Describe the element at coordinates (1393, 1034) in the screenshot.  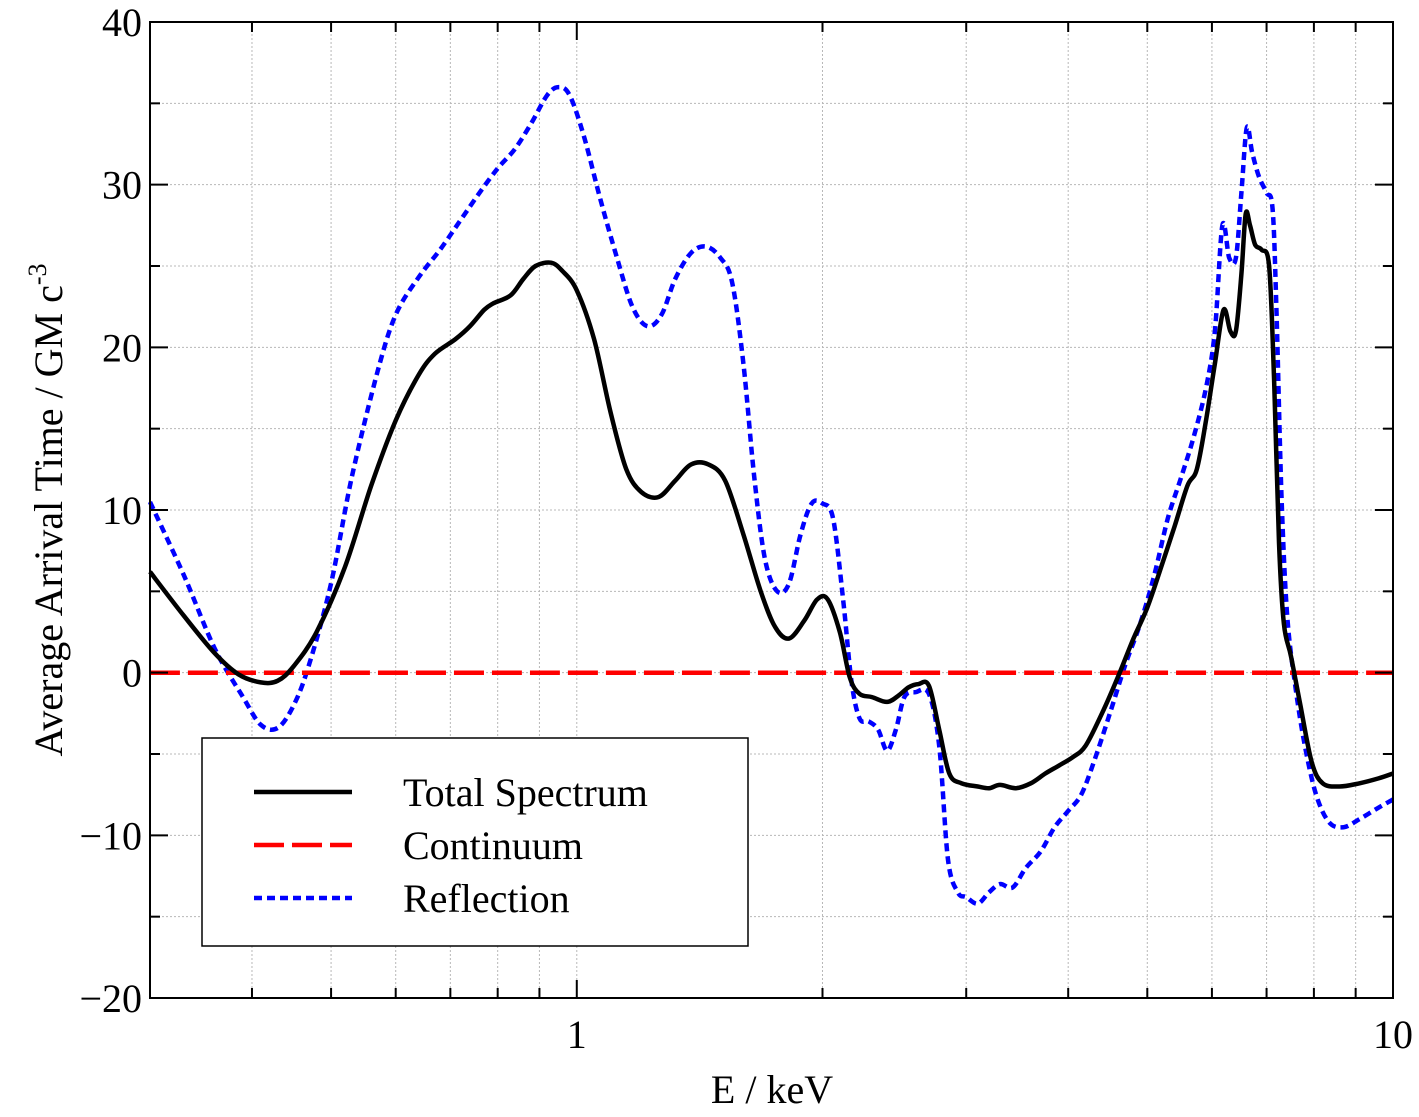
I see `x-tick-label: 10` at that location.